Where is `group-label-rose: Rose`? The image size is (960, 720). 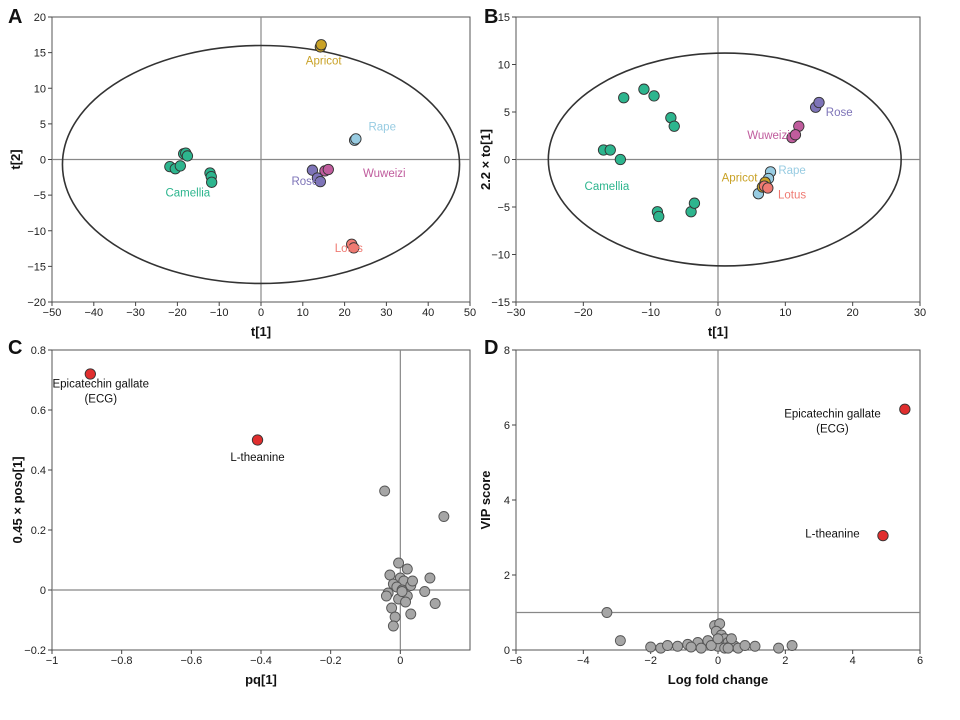
group-label-rose: Rose is located at coordinates (304, 182).